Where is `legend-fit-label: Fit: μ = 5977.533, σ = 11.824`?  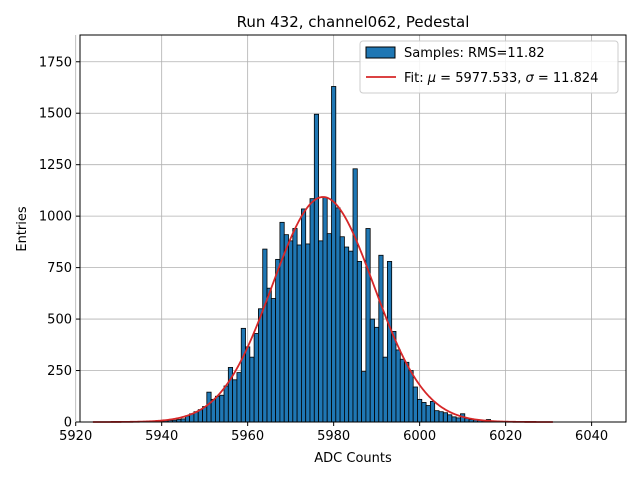
legend-fit-label: Fit: μ = 5977.533, σ = 11.824 is located at coordinates (501, 78).